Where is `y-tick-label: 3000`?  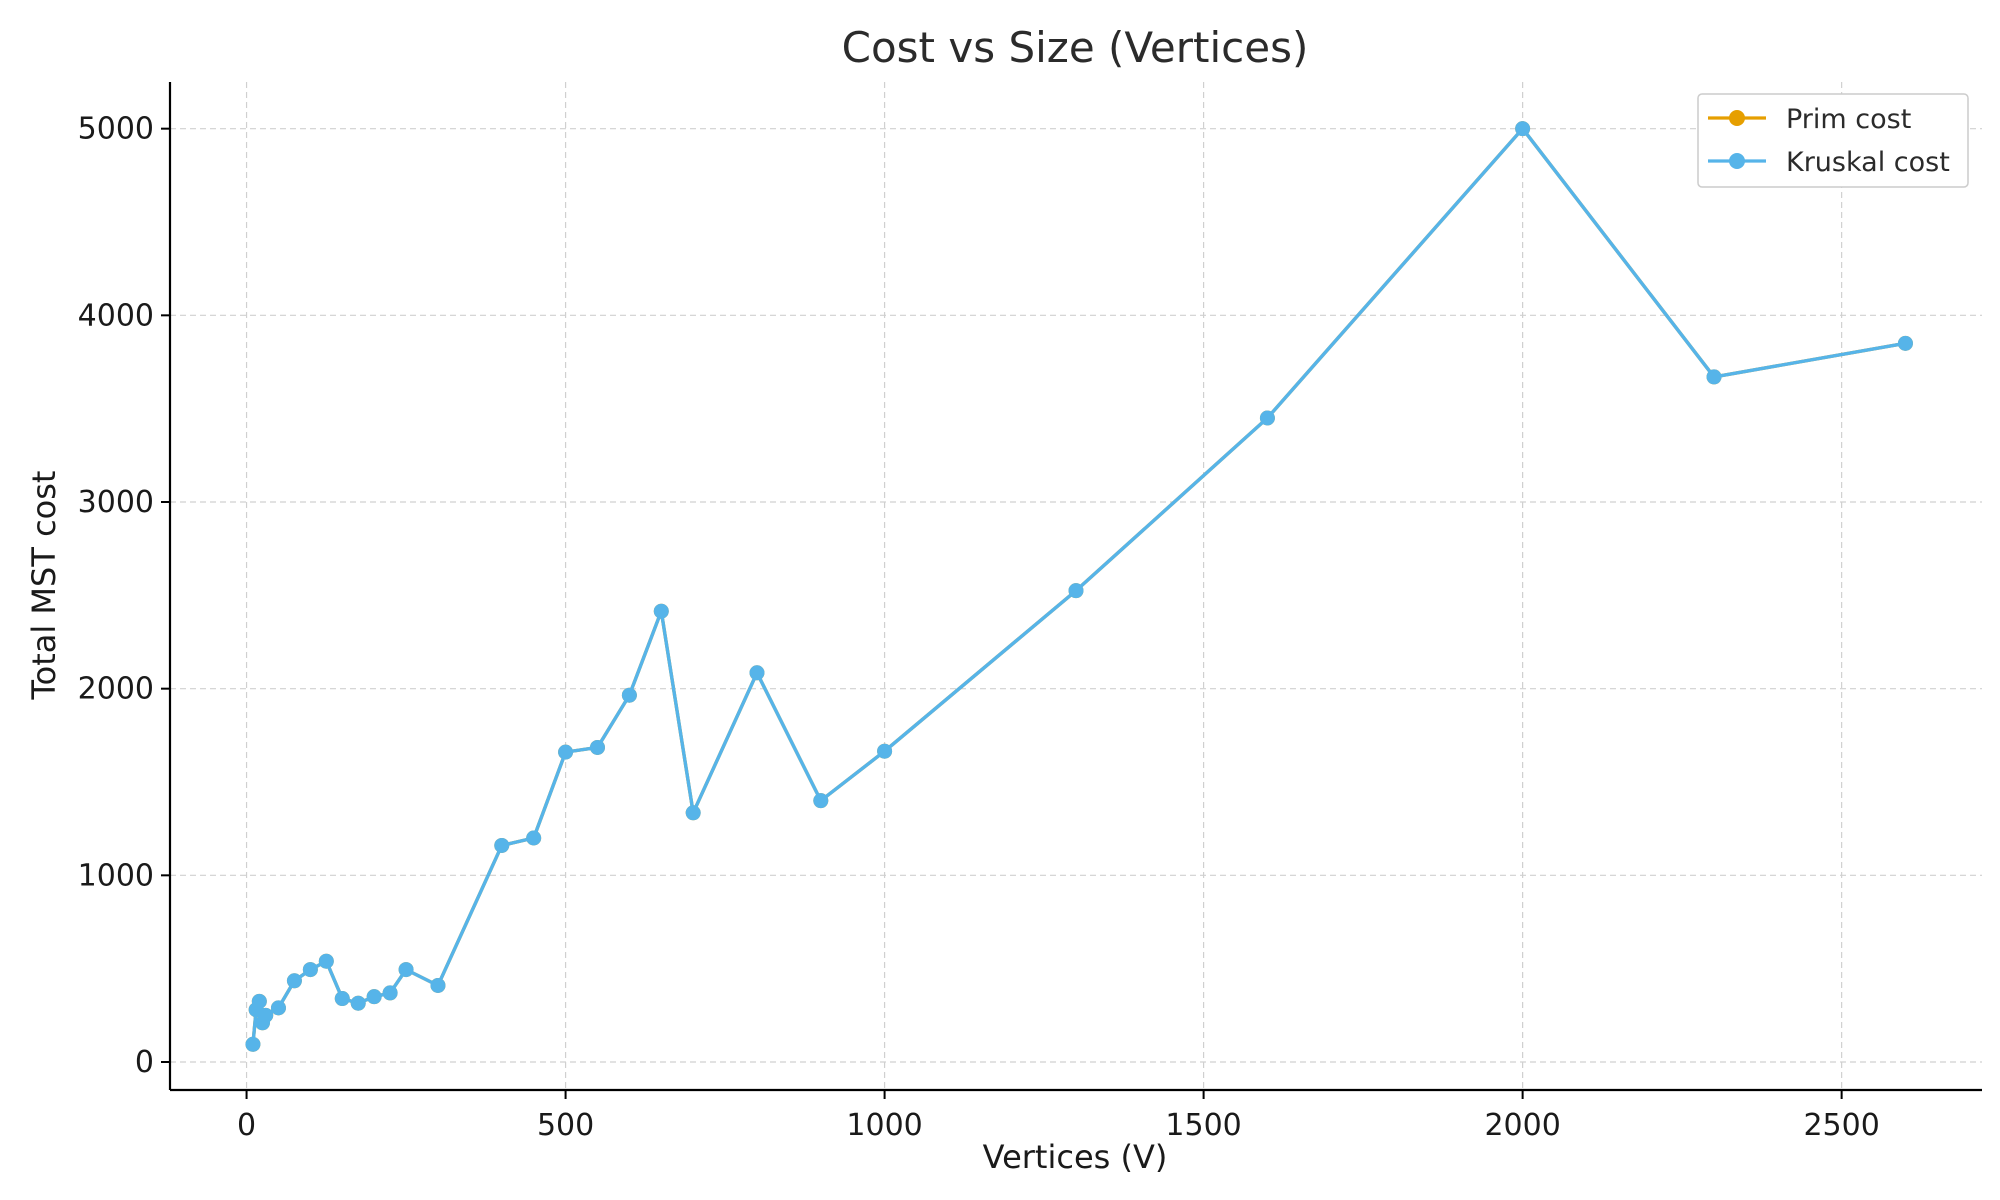
y-tick-label: 3000 is located at coordinates (116, 502).